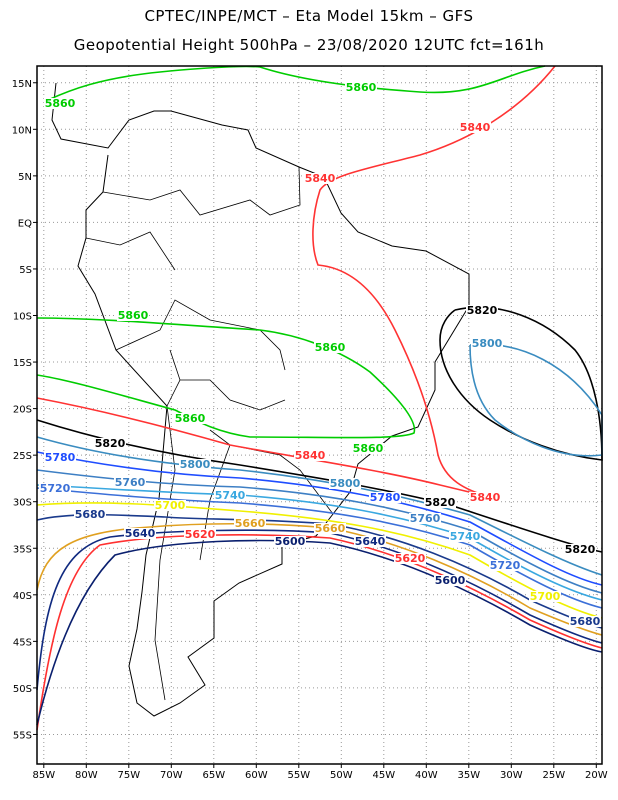 The image size is (618, 800). Describe the element at coordinates (213, 775) in the screenshot. I see `lon-label: 65W` at that location.